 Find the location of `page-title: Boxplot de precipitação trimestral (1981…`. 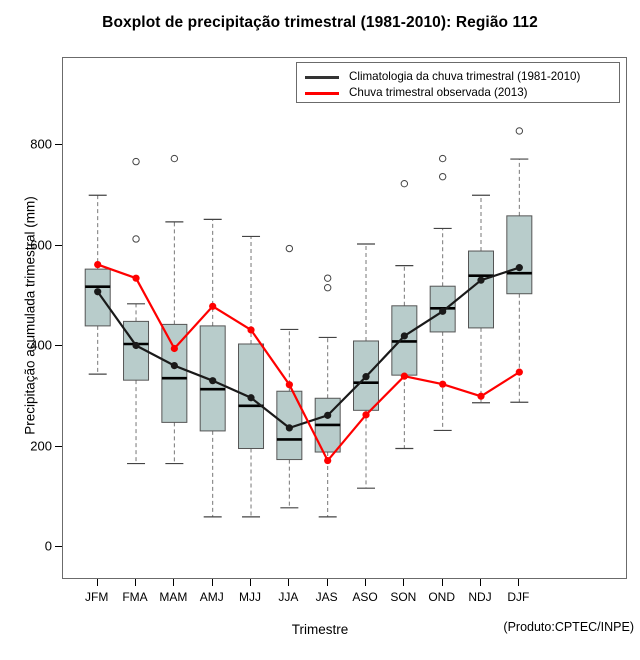

page-title: Boxplot de precipitação trimestral (1981… is located at coordinates (320, 22).